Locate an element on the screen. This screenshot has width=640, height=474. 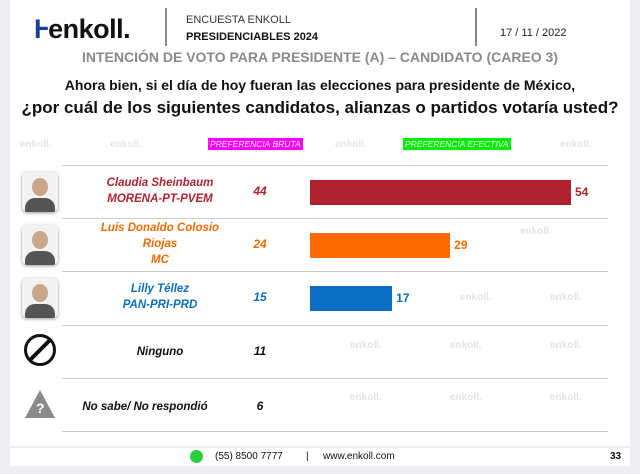
bruta-value: 15 is located at coordinates (260, 297).